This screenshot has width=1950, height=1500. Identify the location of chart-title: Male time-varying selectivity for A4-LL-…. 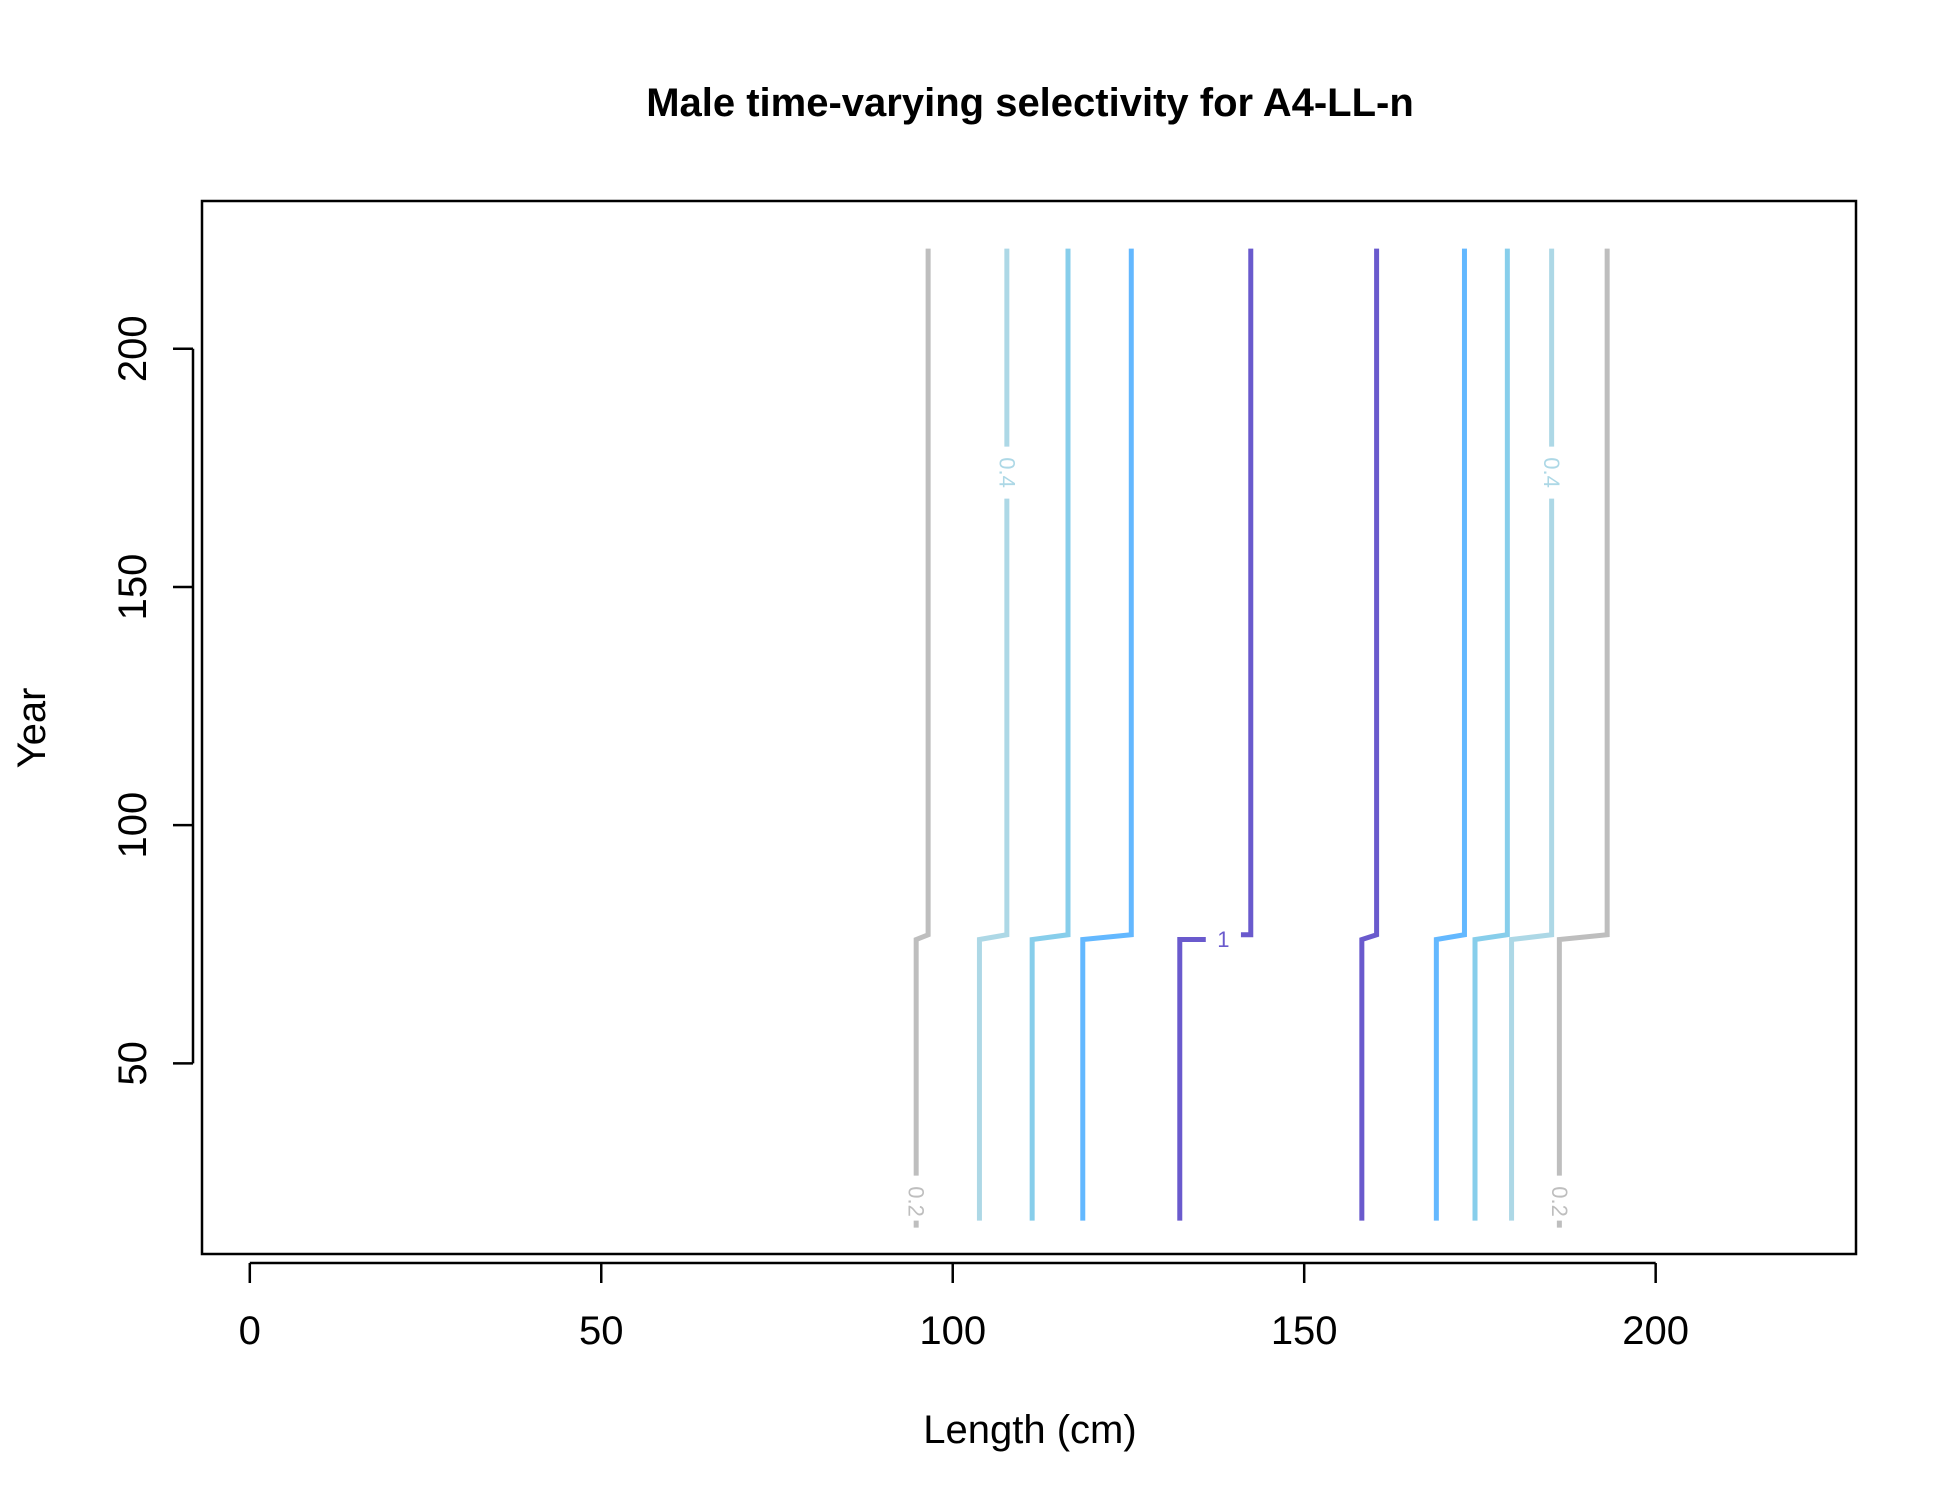
(1030, 103).